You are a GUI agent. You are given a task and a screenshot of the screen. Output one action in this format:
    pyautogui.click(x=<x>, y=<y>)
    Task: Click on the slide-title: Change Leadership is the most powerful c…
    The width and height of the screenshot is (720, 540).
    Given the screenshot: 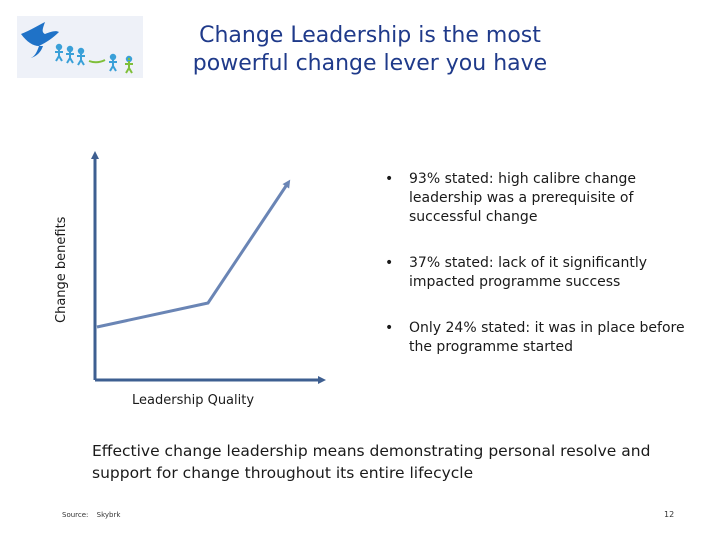 What is the action you would take?
    pyautogui.click(x=370, y=50)
    